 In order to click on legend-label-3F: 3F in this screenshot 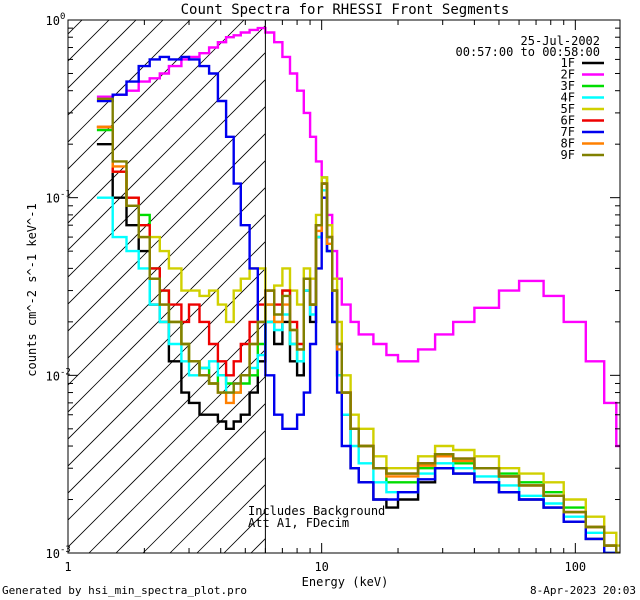, I will do `click(568, 86)`.